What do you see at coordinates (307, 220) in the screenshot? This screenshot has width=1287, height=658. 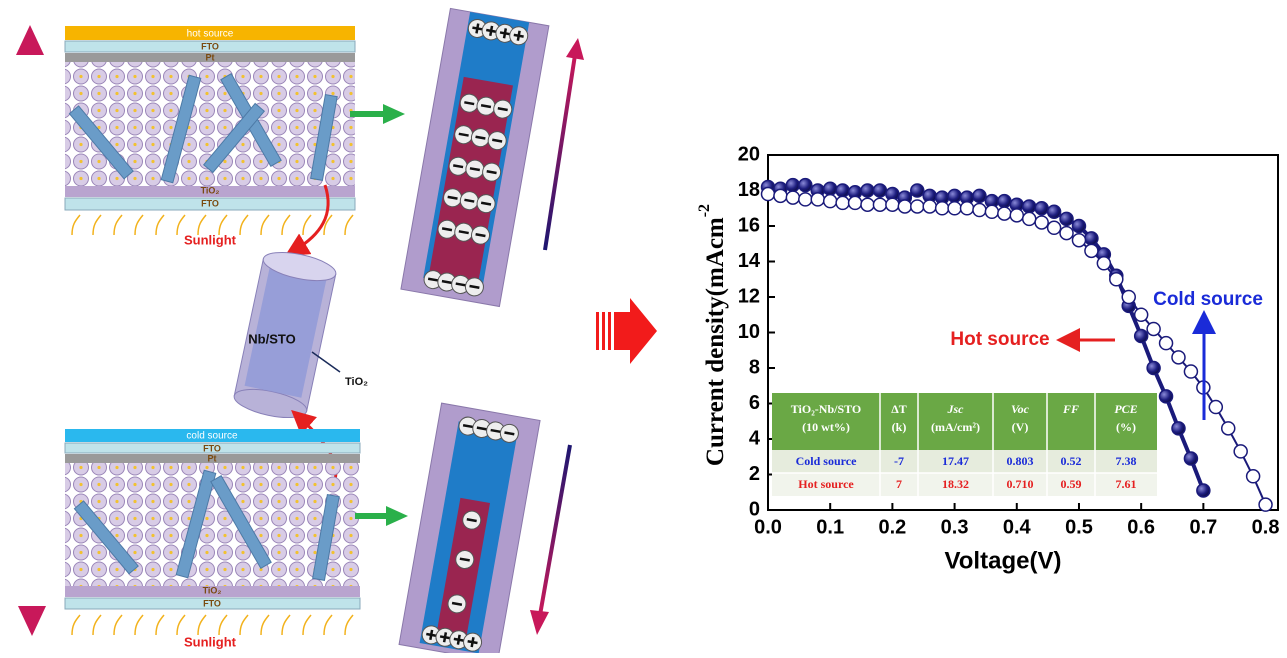 I see `red-arrow` at bounding box center [307, 220].